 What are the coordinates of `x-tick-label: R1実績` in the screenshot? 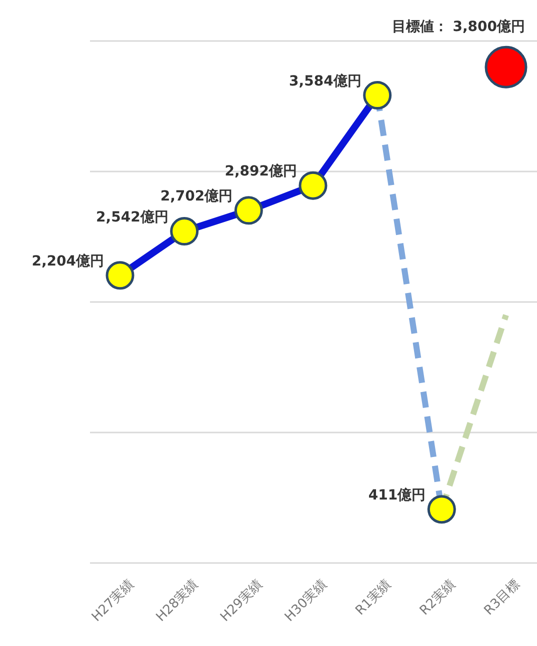 It's located at (373, 597).